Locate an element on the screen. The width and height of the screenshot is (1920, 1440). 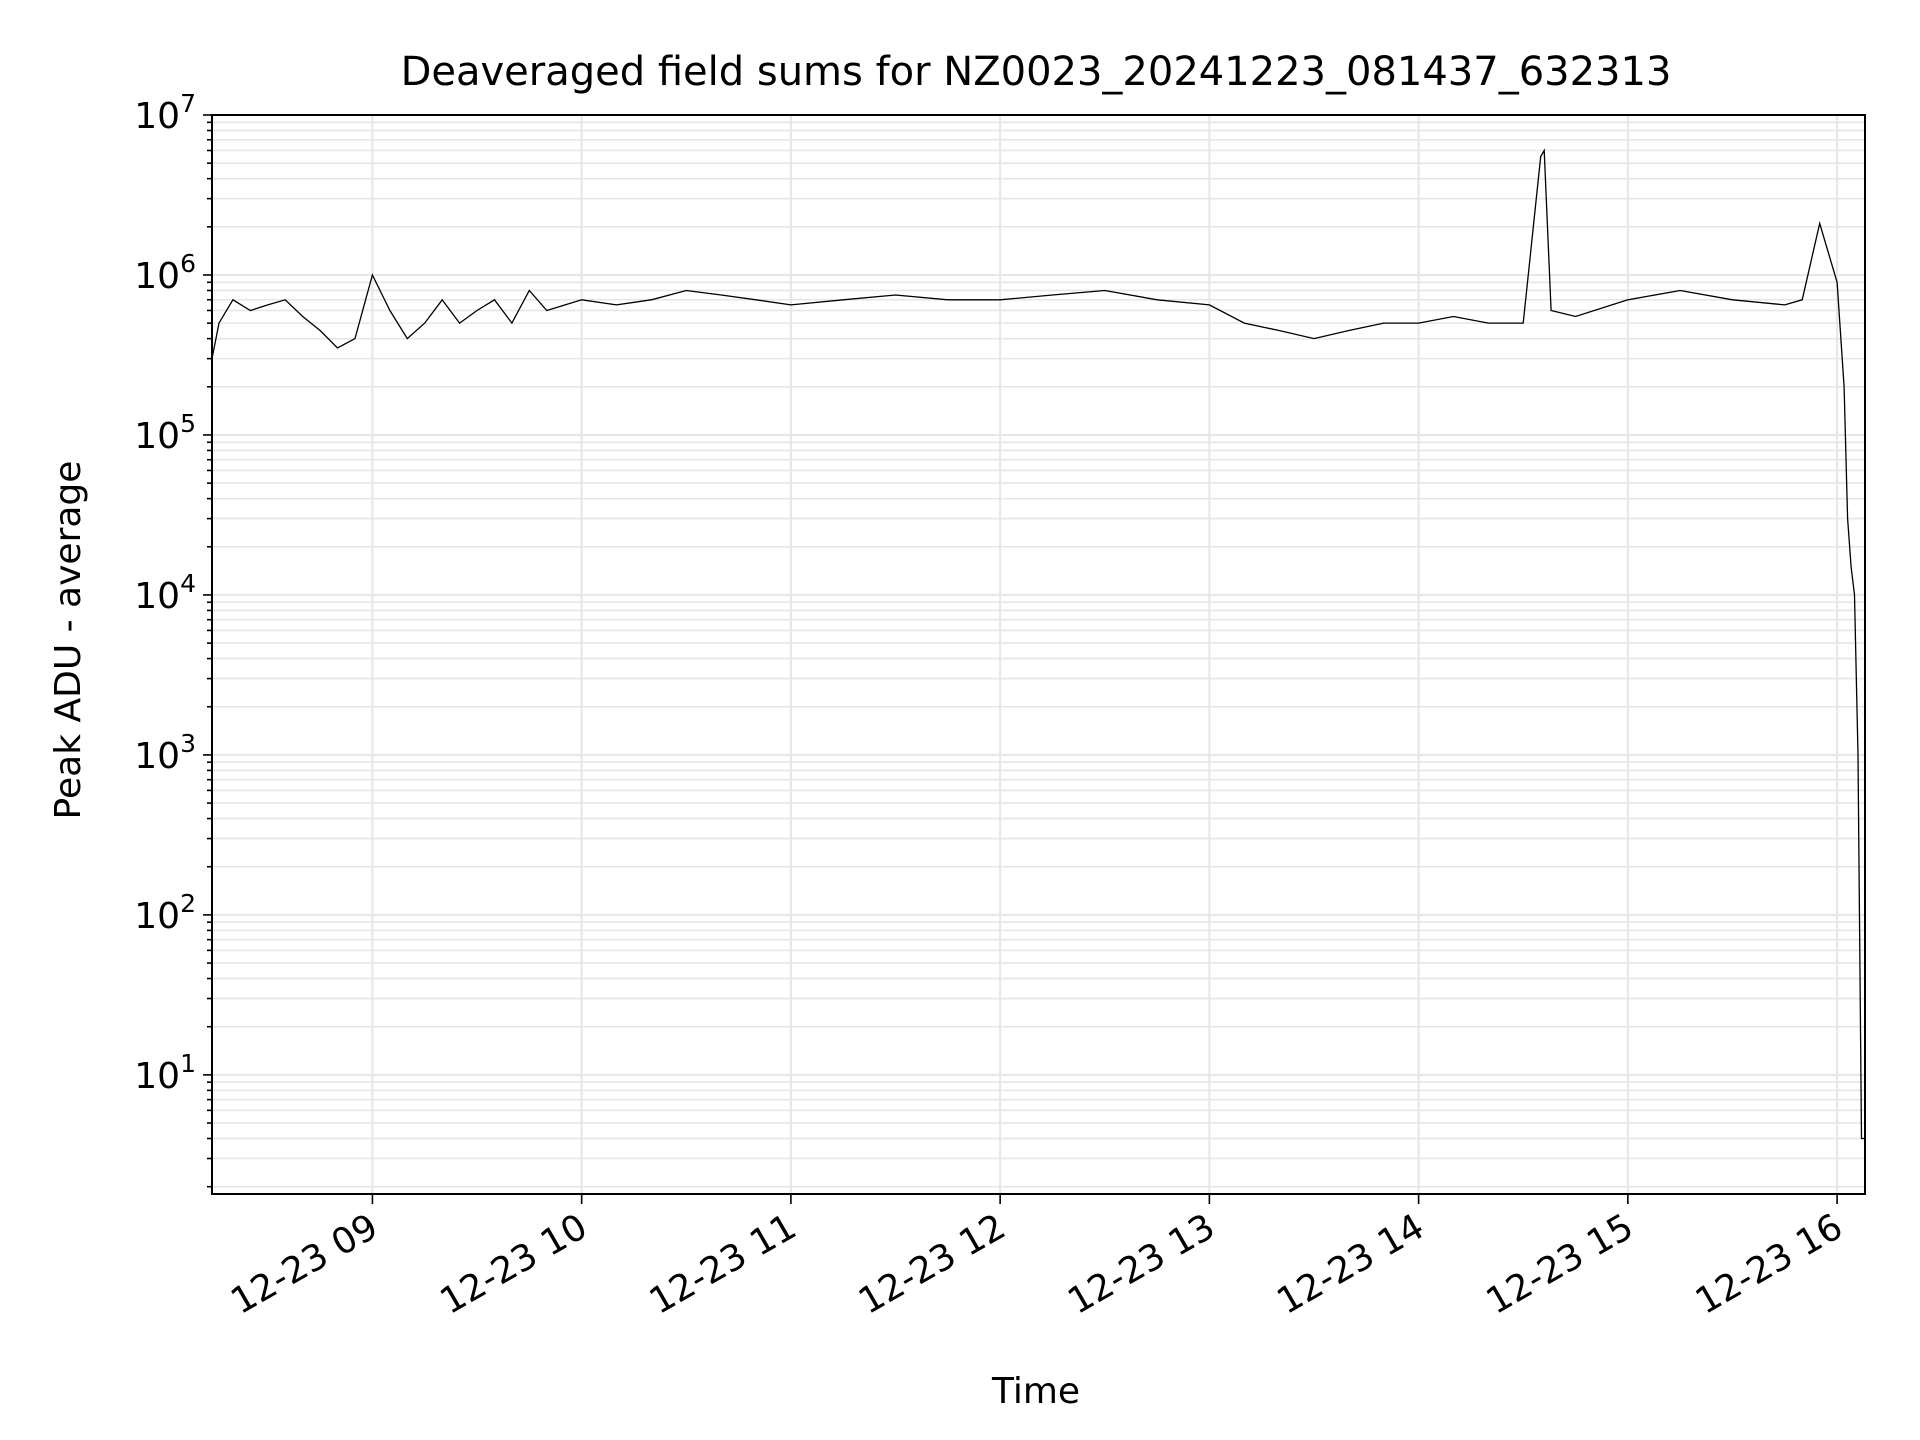
y-tick-label: 10⁶ is located at coordinates (165, 273).